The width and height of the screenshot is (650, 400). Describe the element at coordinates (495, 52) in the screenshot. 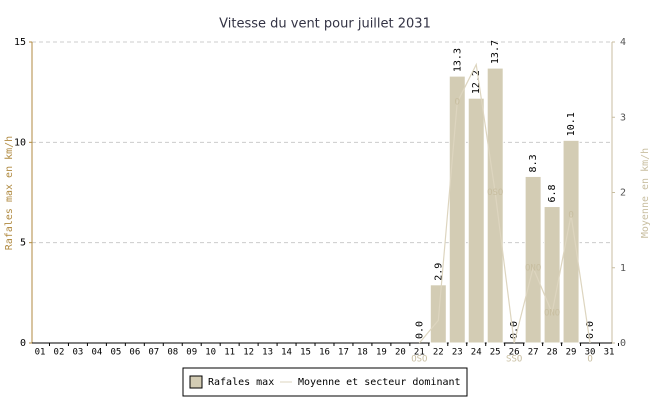

I see `data-label: 13.7` at that location.